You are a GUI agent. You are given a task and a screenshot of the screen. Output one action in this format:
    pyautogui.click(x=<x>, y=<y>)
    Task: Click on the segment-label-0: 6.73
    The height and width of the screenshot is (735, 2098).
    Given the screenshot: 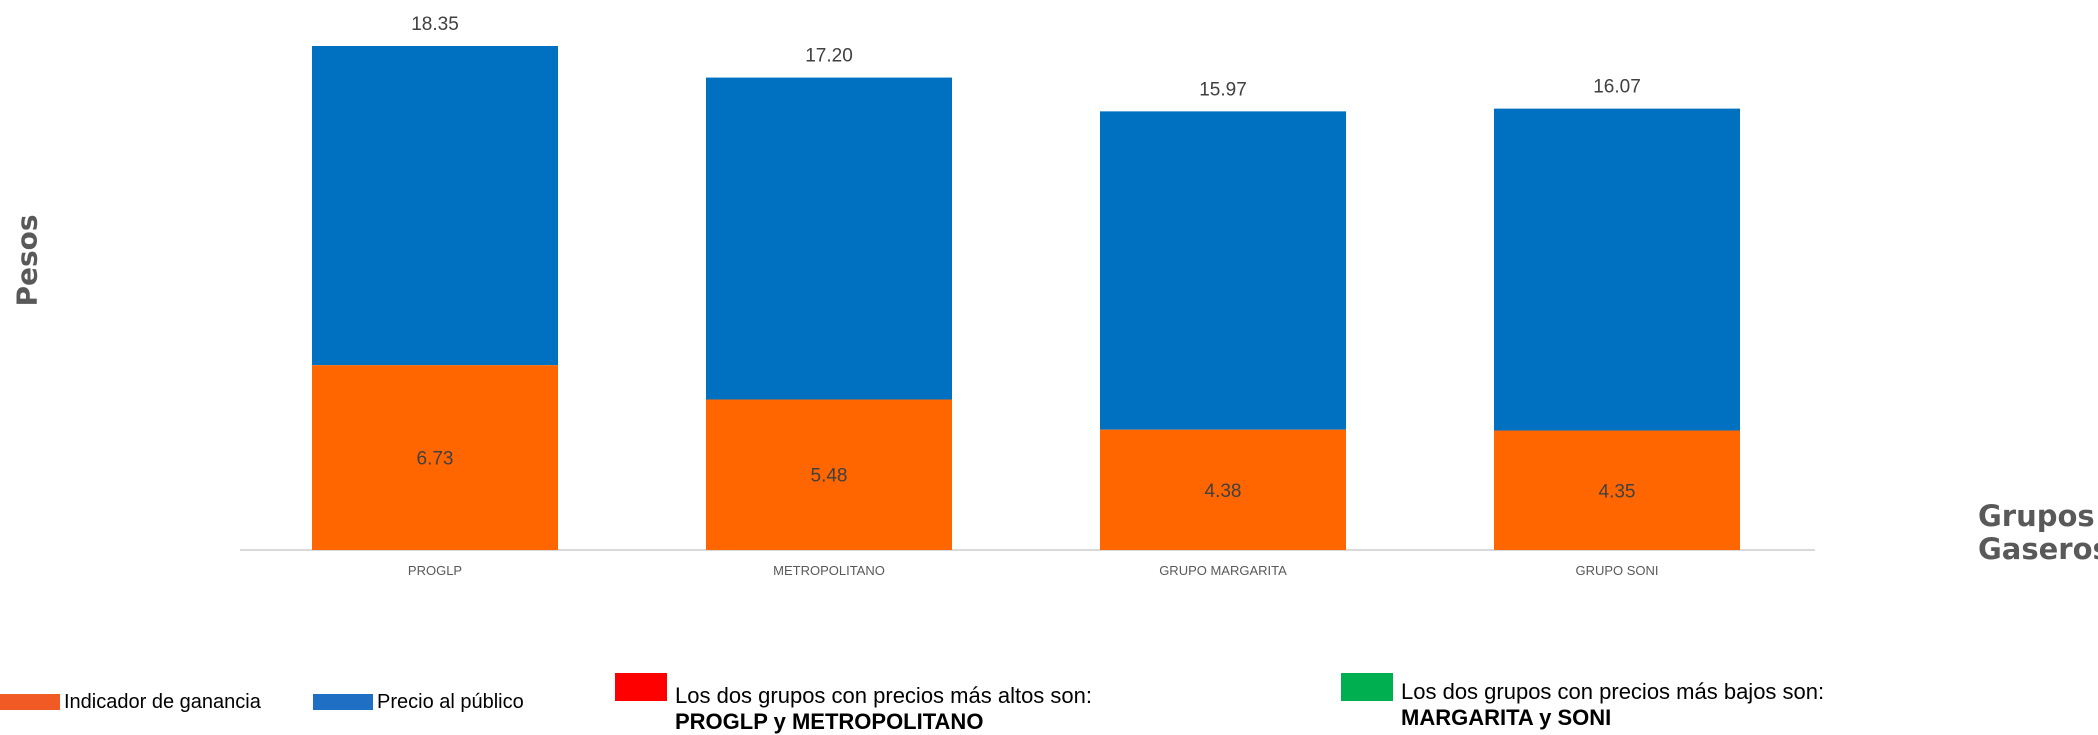 What is the action you would take?
    pyautogui.click(x=435, y=459)
    